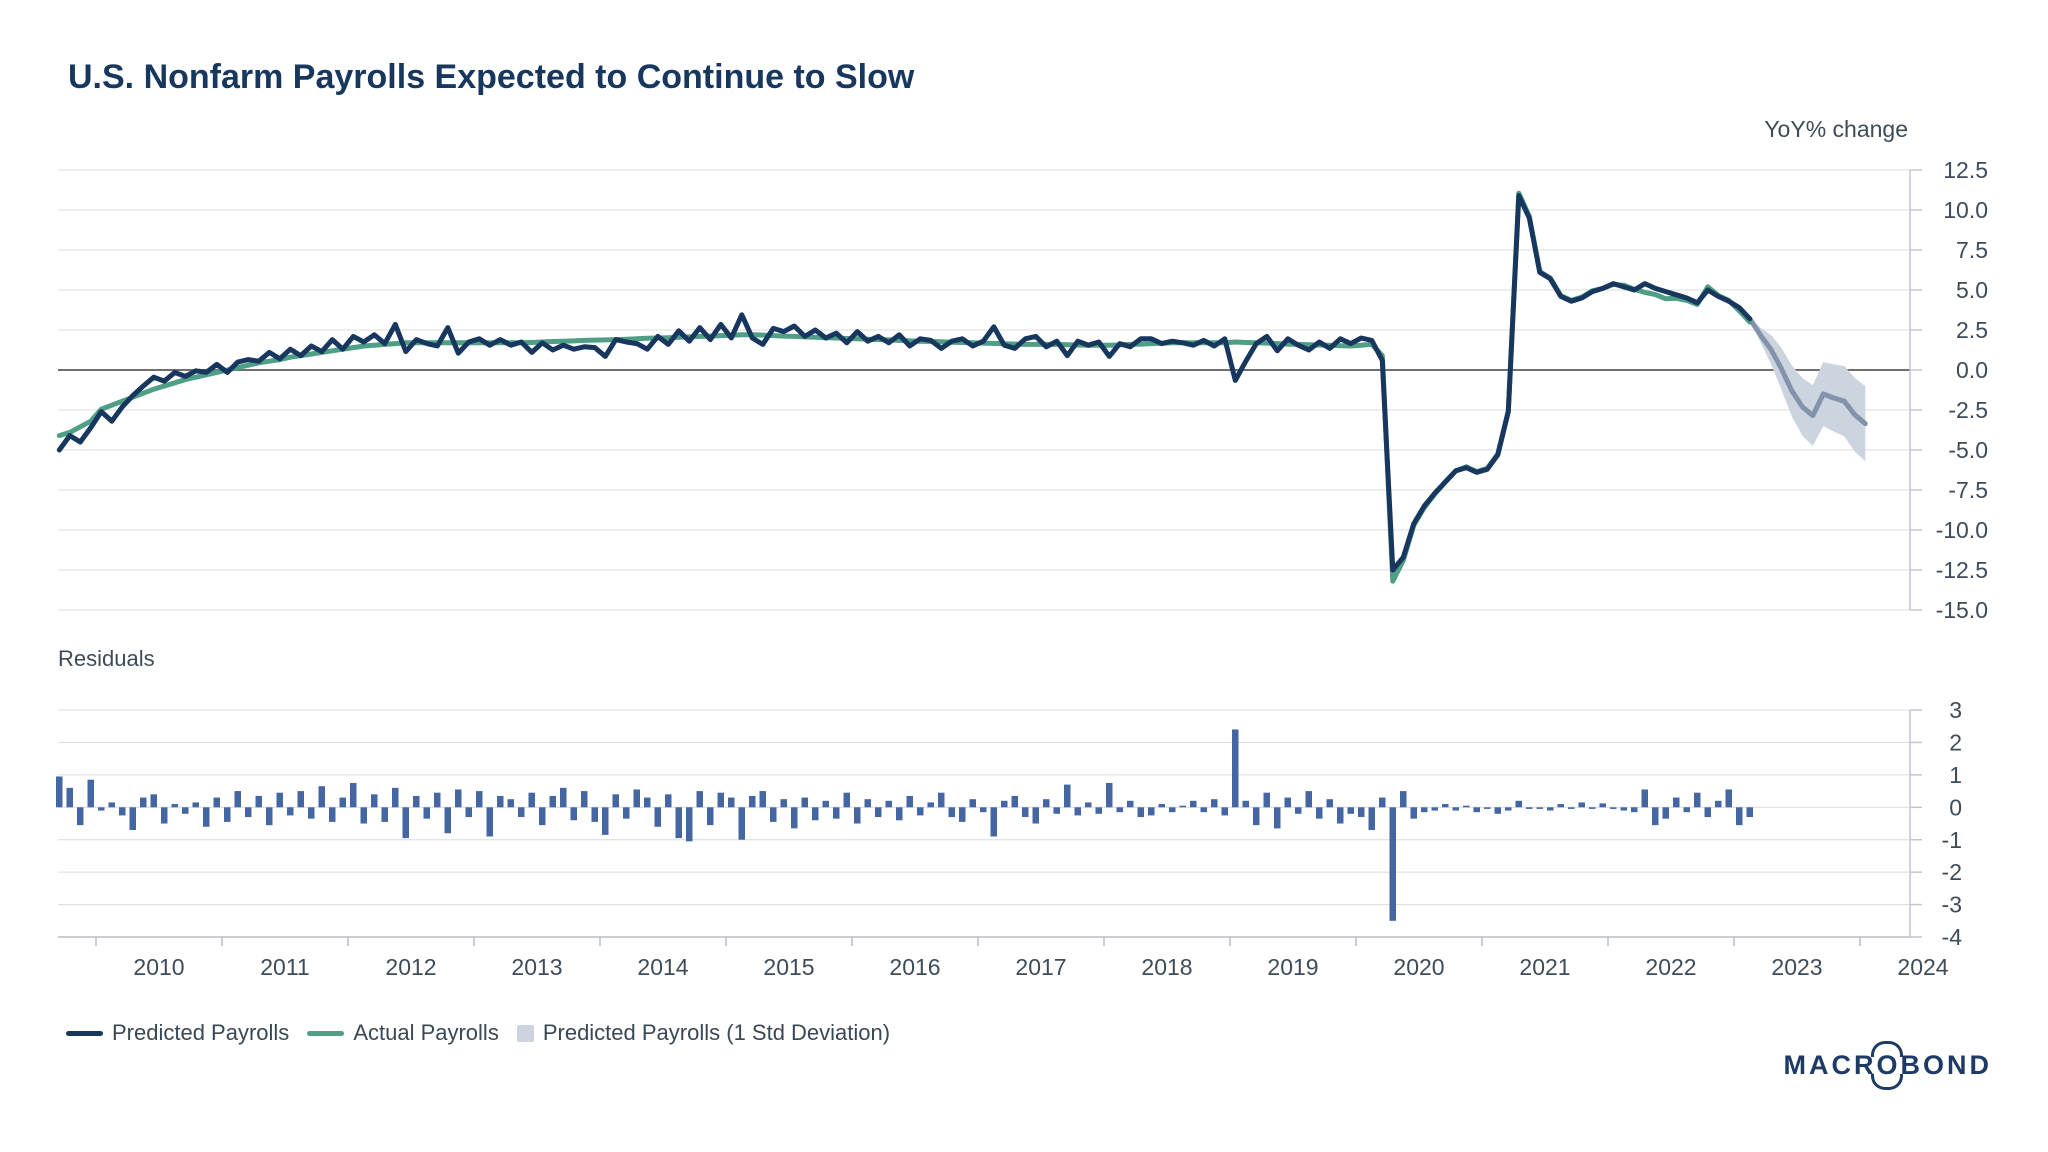 The image size is (2048, 1152). Describe the element at coordinates (1952, 905) in the screenshot. I see `residual-ytick-label: -3` at that location.